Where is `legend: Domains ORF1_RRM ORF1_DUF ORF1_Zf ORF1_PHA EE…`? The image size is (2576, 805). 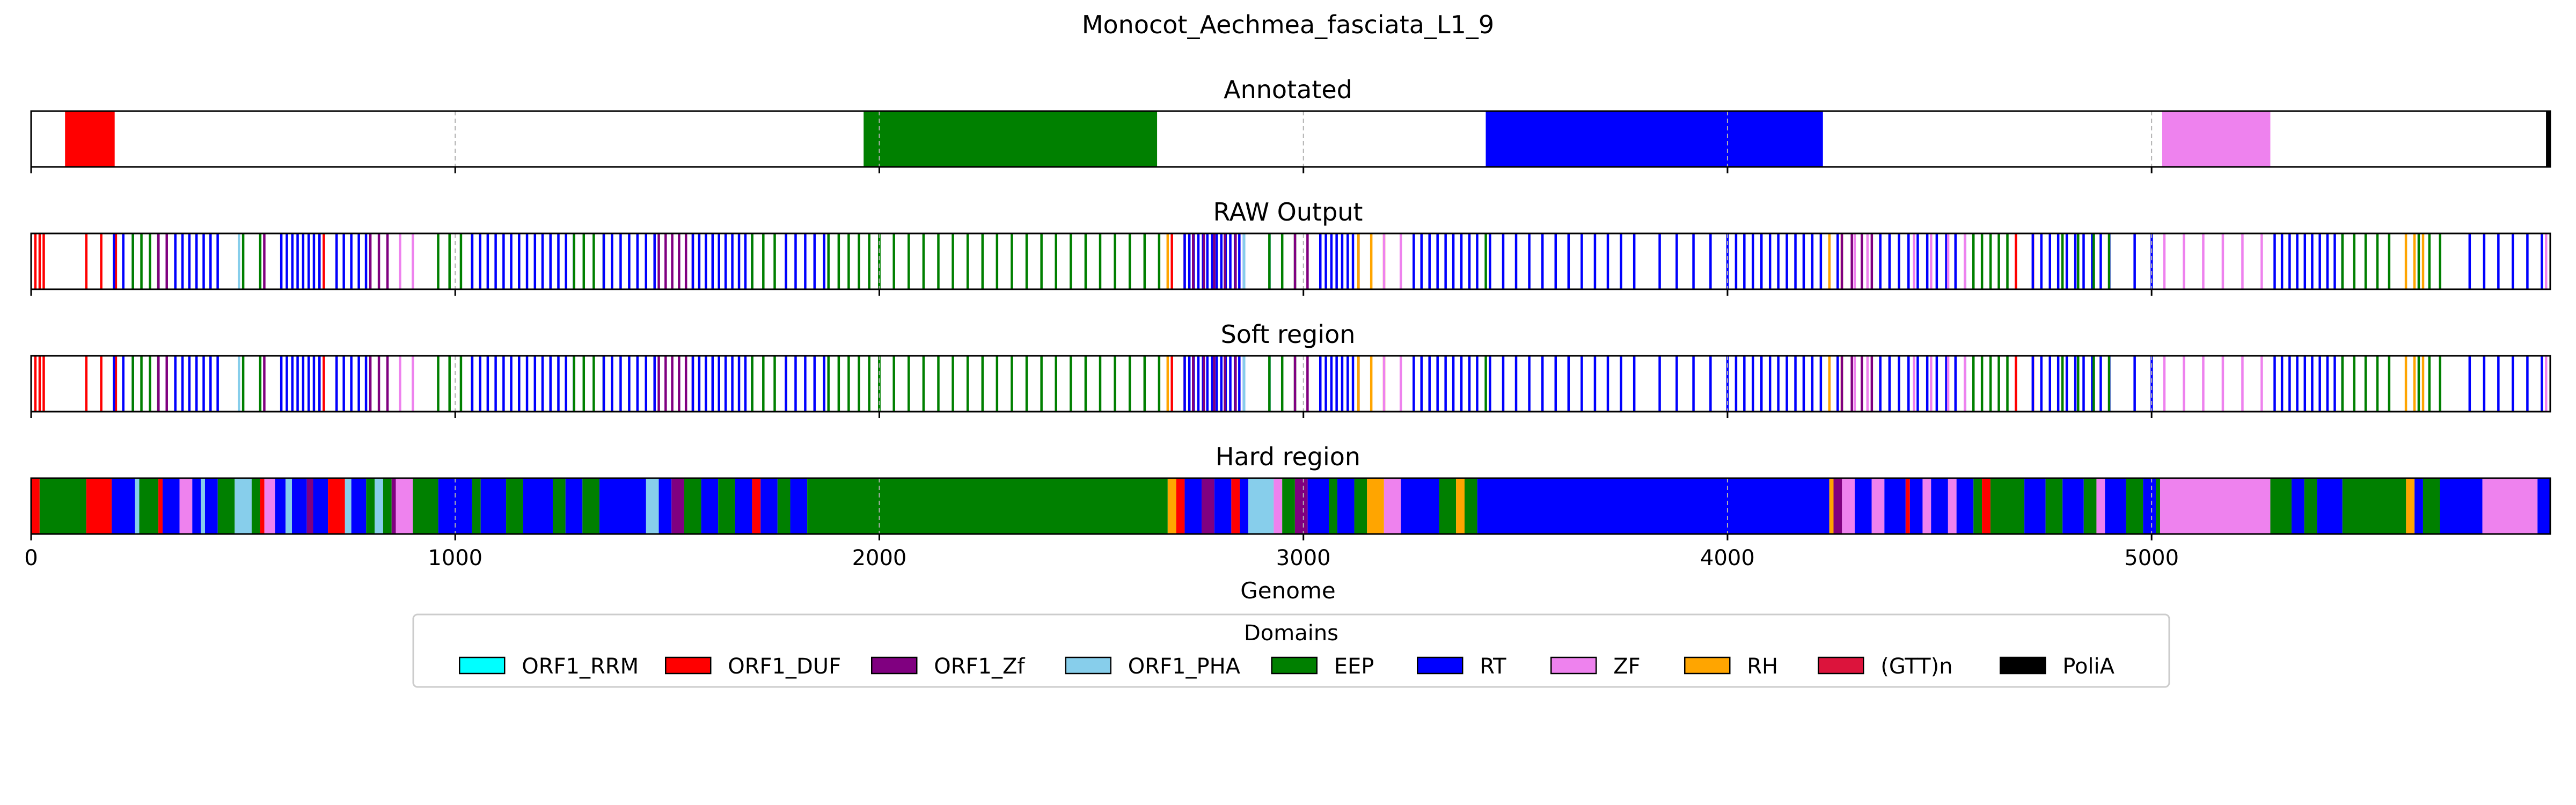
legend: Domains ORF1_RRM ORF1_DUF ORF1_Zf ORF1_PHA EE… is located at coordinates (1291, 650).